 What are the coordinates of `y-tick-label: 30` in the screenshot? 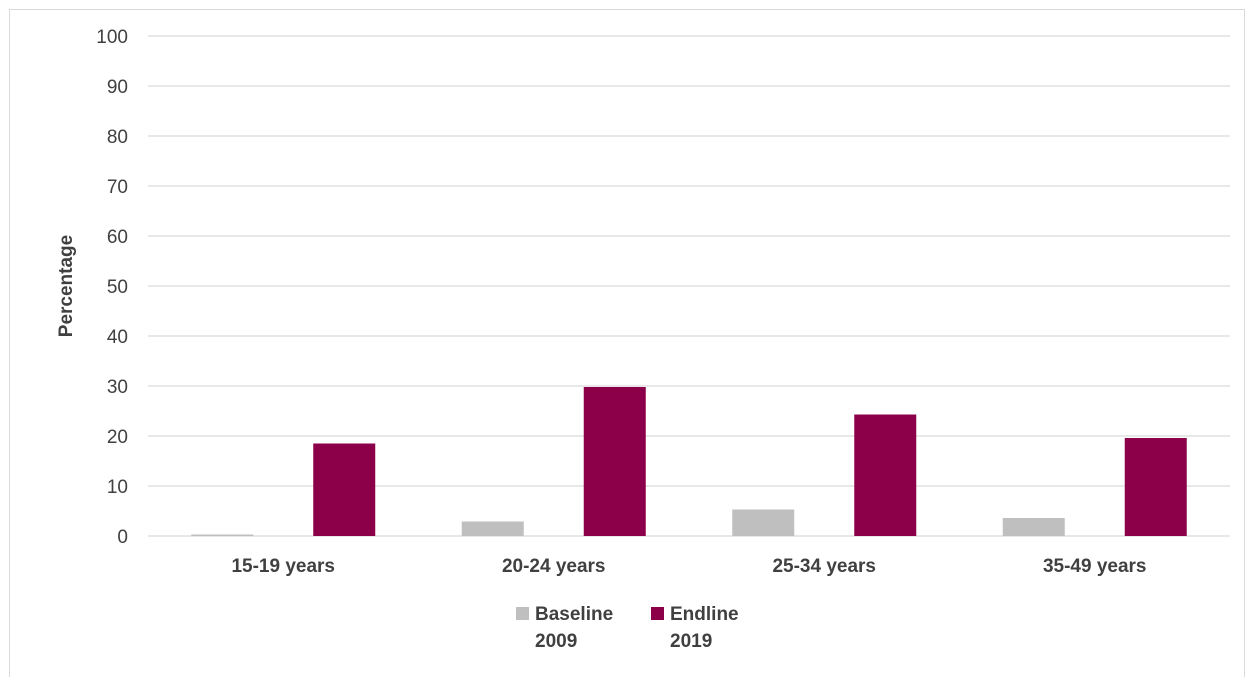 It's located at (117, 387).